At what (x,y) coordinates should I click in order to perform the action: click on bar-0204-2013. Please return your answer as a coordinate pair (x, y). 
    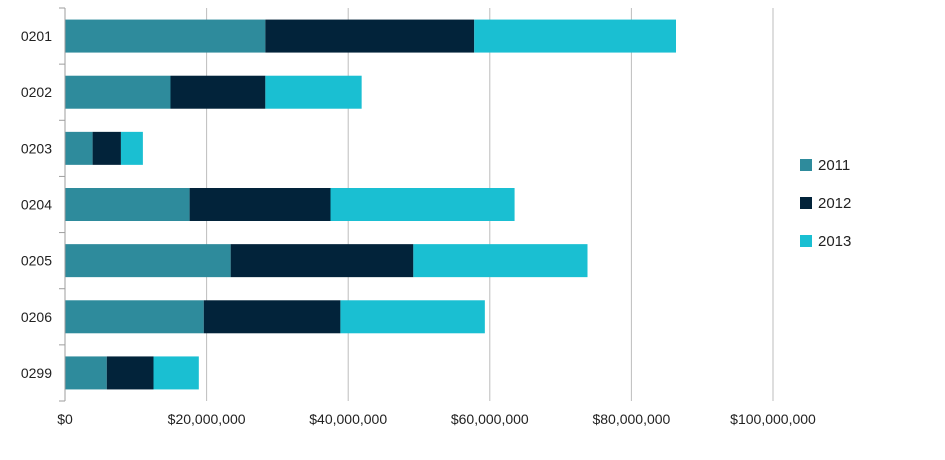
    Looking at the image, I should click on (422, 204).